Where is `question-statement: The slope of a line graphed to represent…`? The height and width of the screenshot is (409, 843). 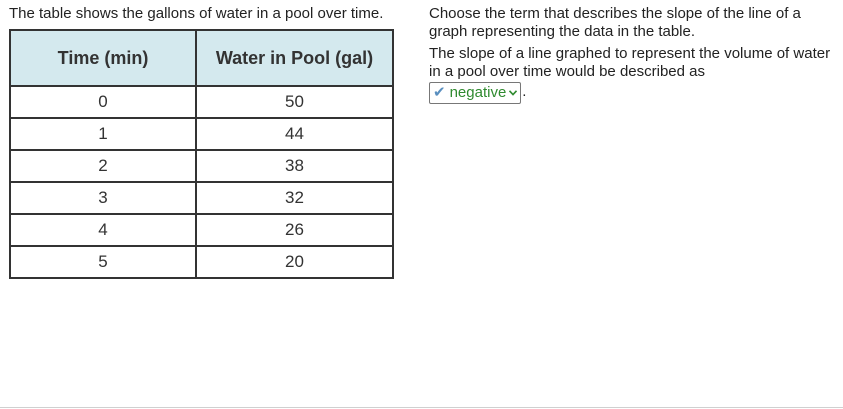 question-statement: The slope of a line graphed to represent… is located at coordinates (630, 62).